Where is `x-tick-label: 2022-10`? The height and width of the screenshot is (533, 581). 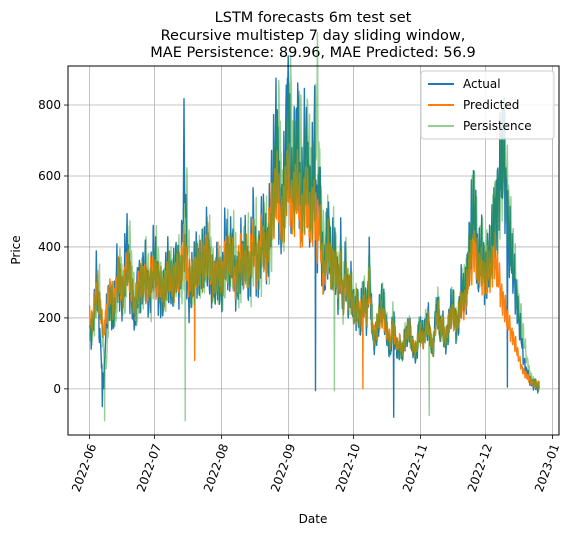 x-tick-label: 2022-10 is located at coordinates (348, 468).